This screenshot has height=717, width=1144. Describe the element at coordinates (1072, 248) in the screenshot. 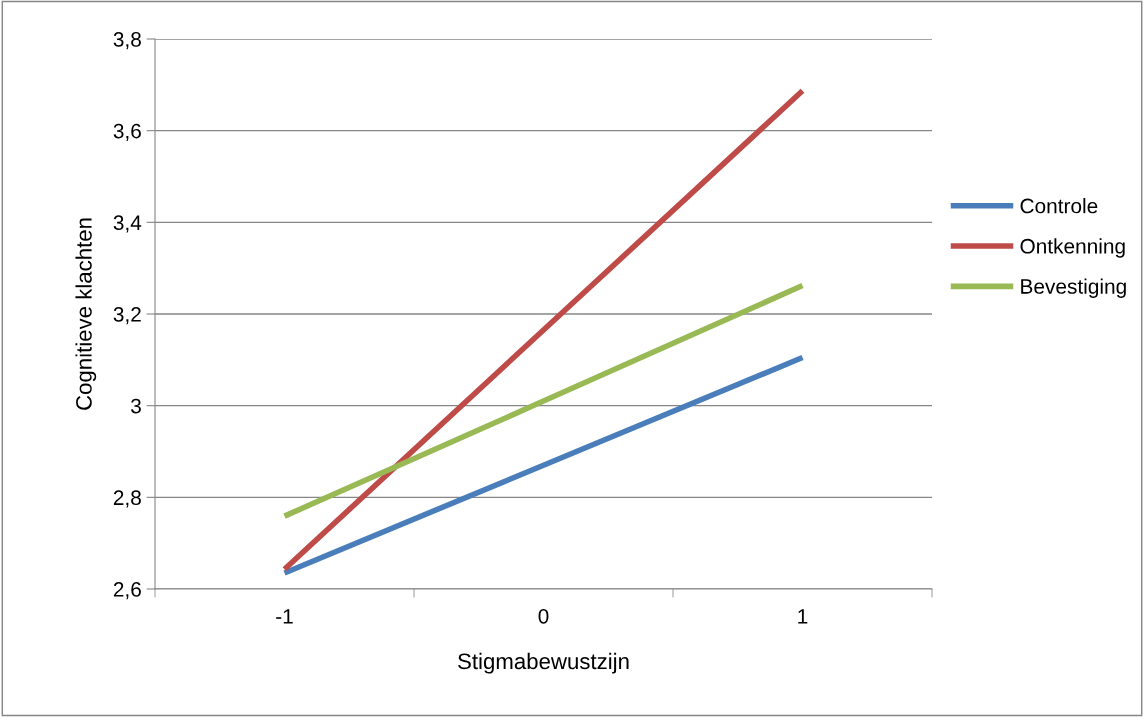

I see `legend-label: Ontkenning` at that location.